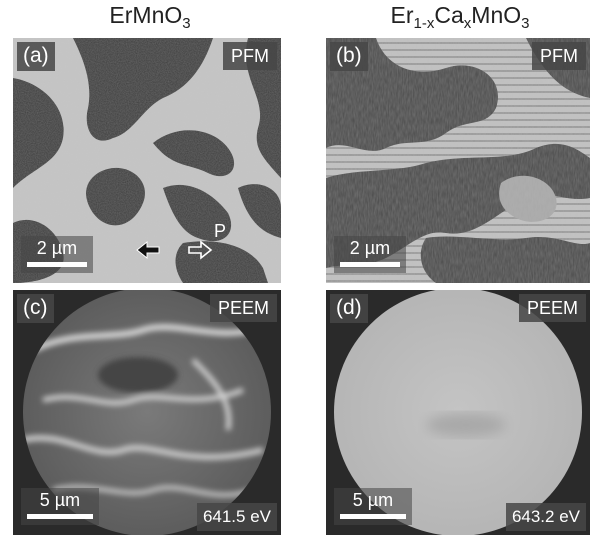 The height and width of the screenshot is (537, 591). Describe the element at coordinates (148, 250) in the screenshot. I see `polarization-arrow-left` at that location.